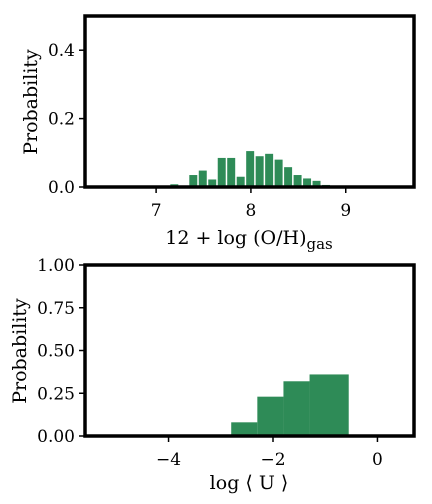  What do you see at coordinates (345, 211) in the screenshot?
I see `metallicity-x-tick-label: 9` at bounding box center [345, 211].